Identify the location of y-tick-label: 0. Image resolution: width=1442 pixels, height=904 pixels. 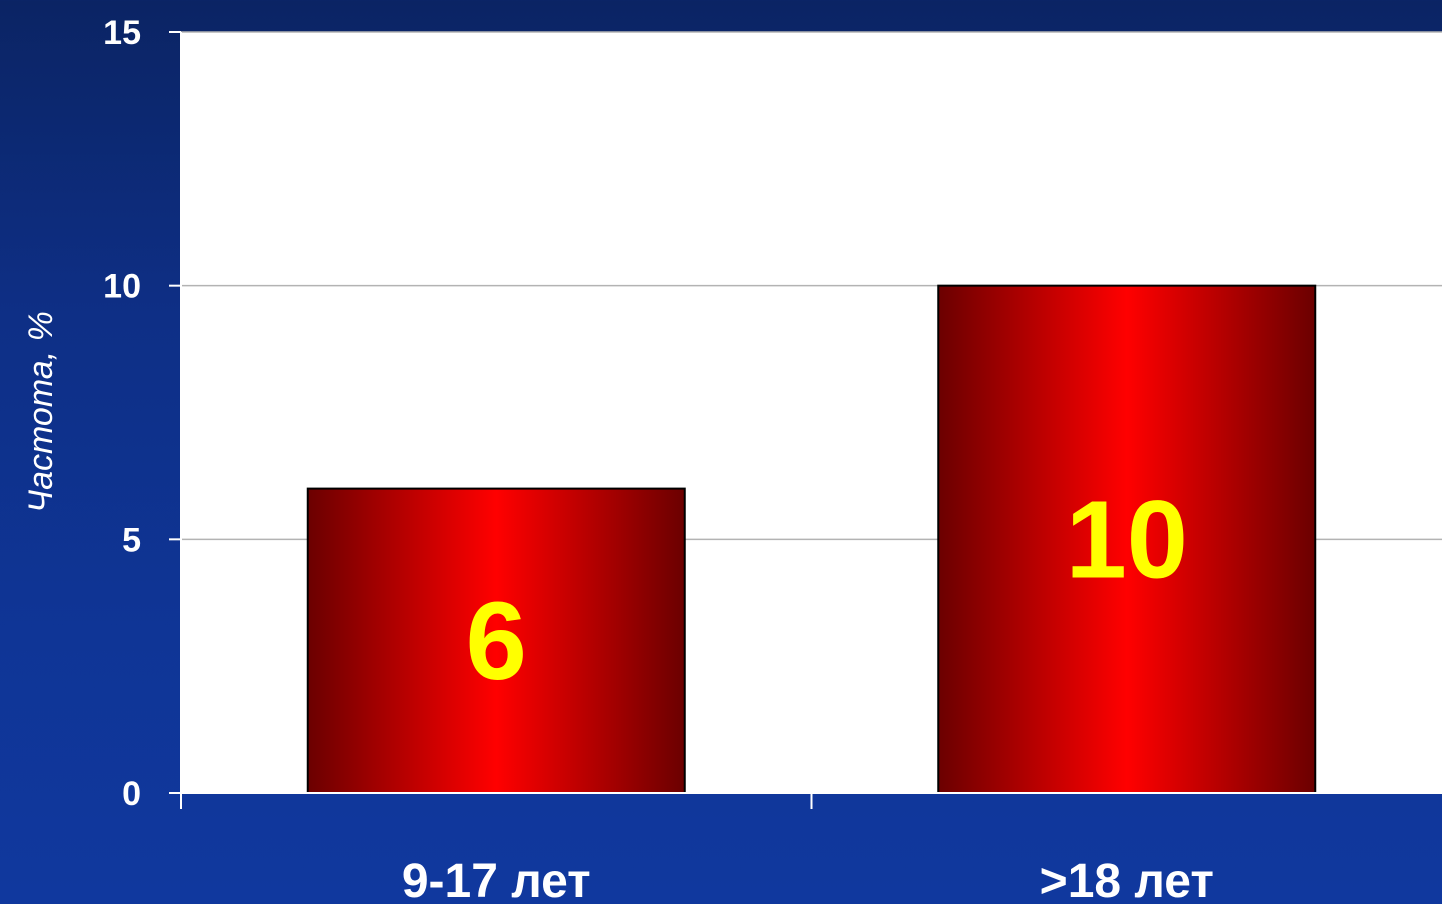
(131, 794).